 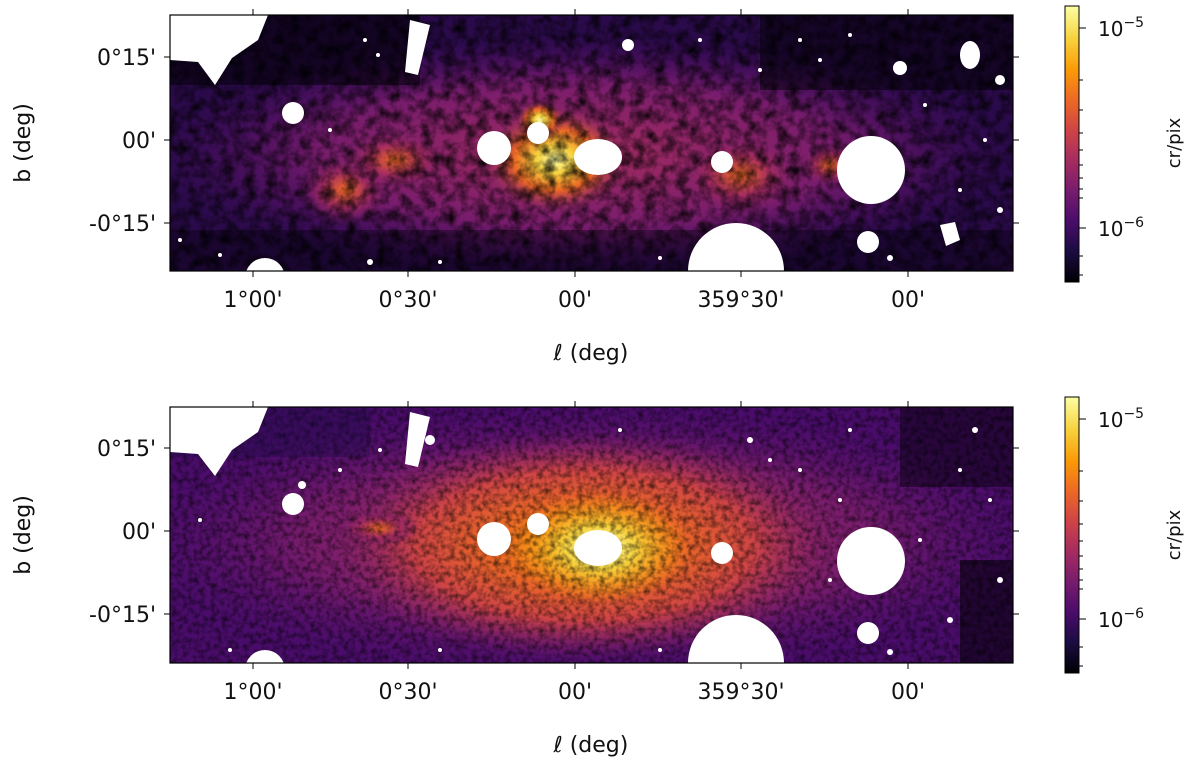 What do you see at coordinates (1124, 144) in the screenshot?
I see `colorbar-top: 10⁻⁵ 10⁻⁶ cr/pix` at bounding box center [1124, 144].